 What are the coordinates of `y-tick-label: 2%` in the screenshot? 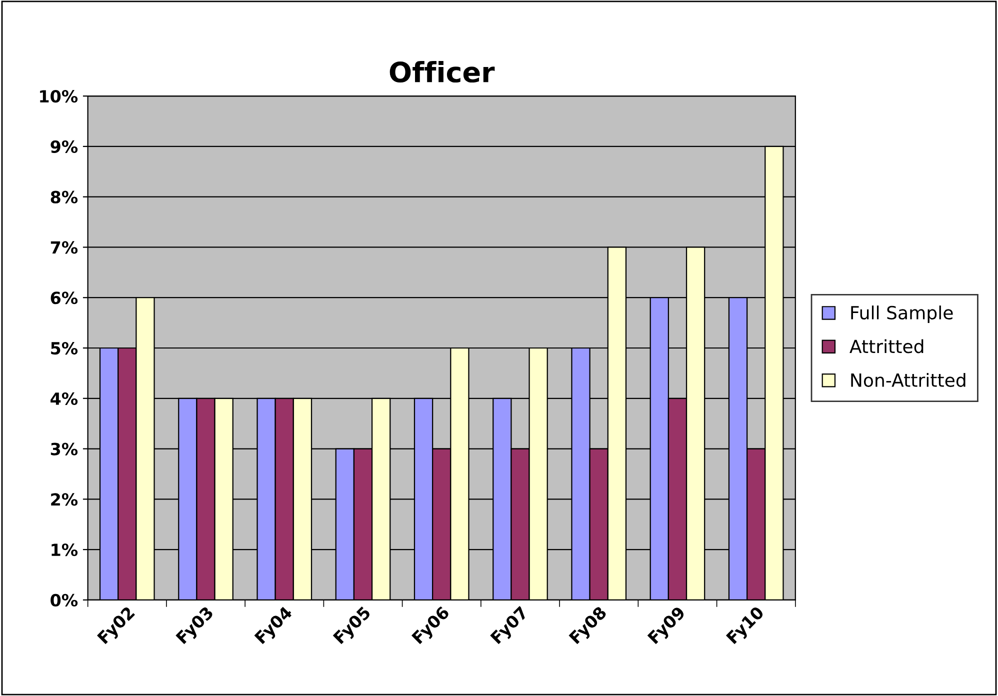 It's located at (64, 499).